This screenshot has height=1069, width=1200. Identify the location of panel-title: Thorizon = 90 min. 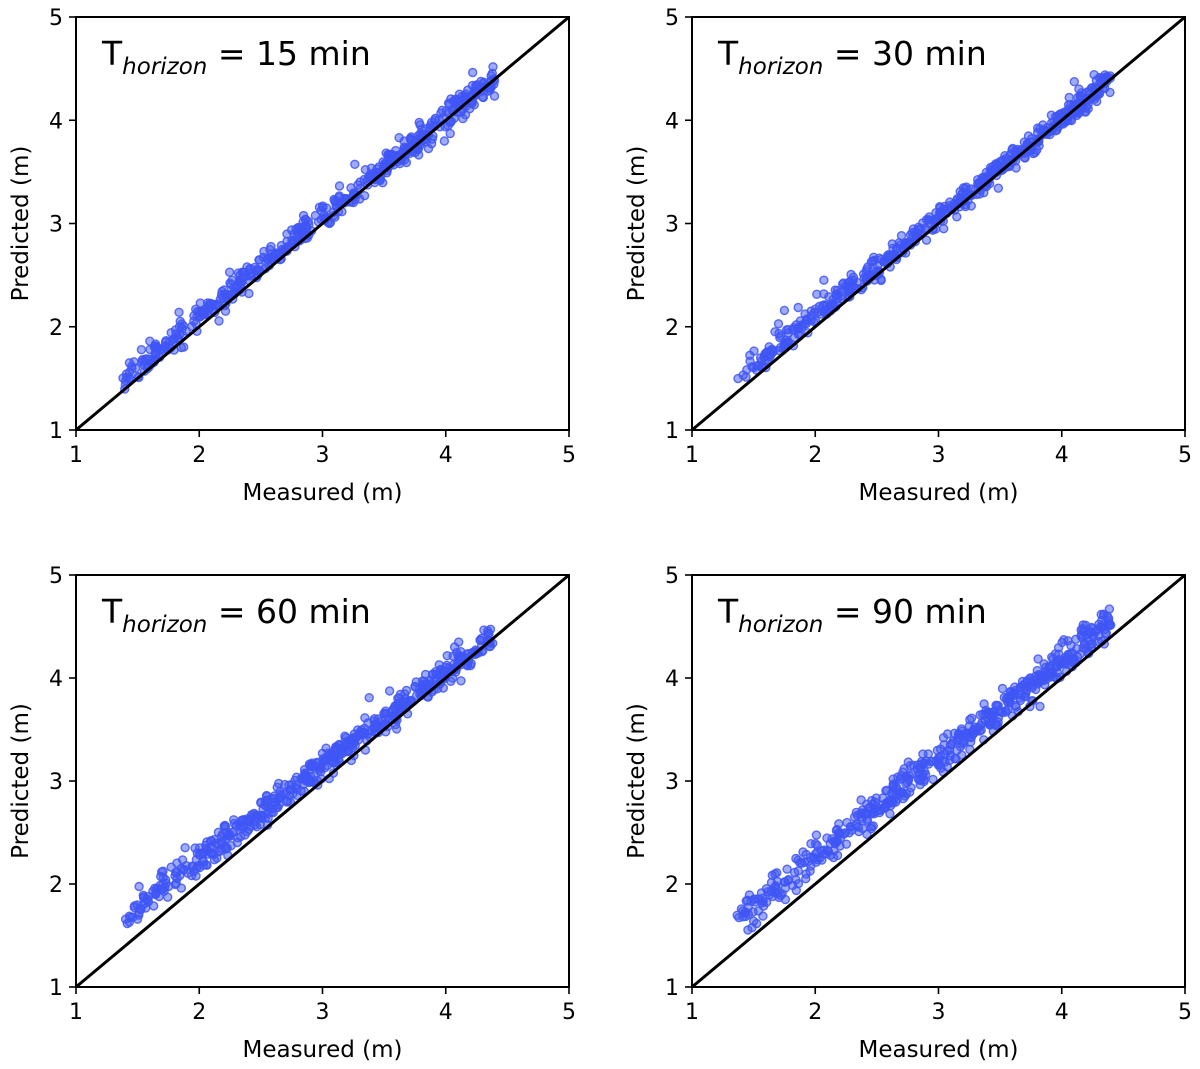
(852, 615).